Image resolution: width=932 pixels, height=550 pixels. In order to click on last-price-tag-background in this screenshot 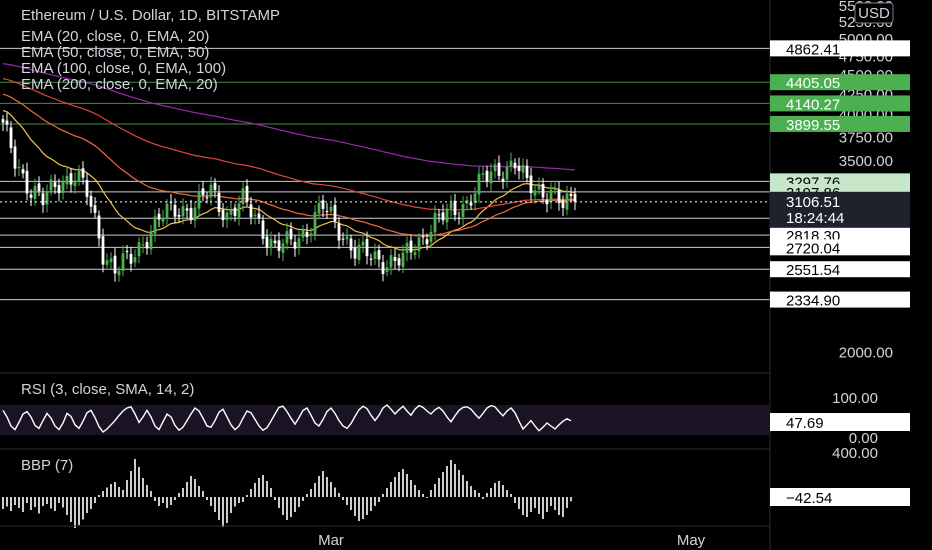, I will do `click(840, 209)`.